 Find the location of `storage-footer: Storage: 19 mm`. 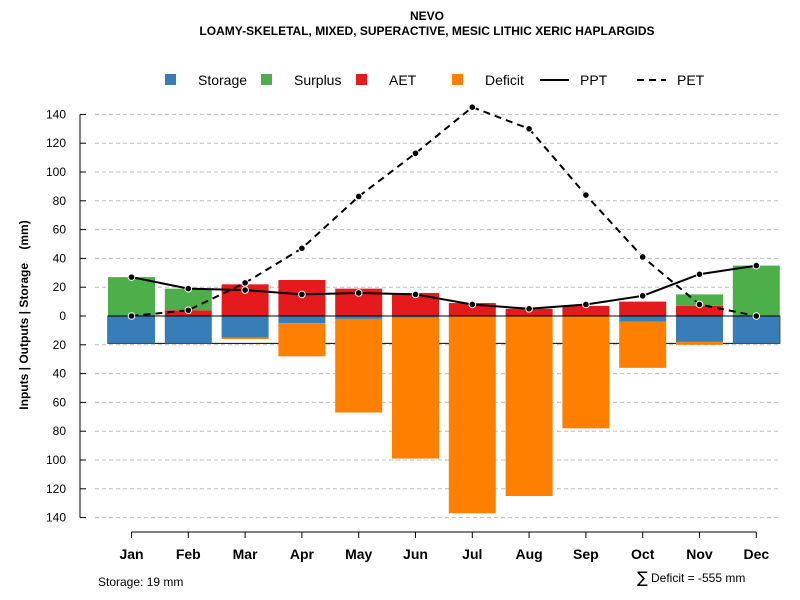

storage-footer: Storage: 19 mm is located at coordinates (140, 582).